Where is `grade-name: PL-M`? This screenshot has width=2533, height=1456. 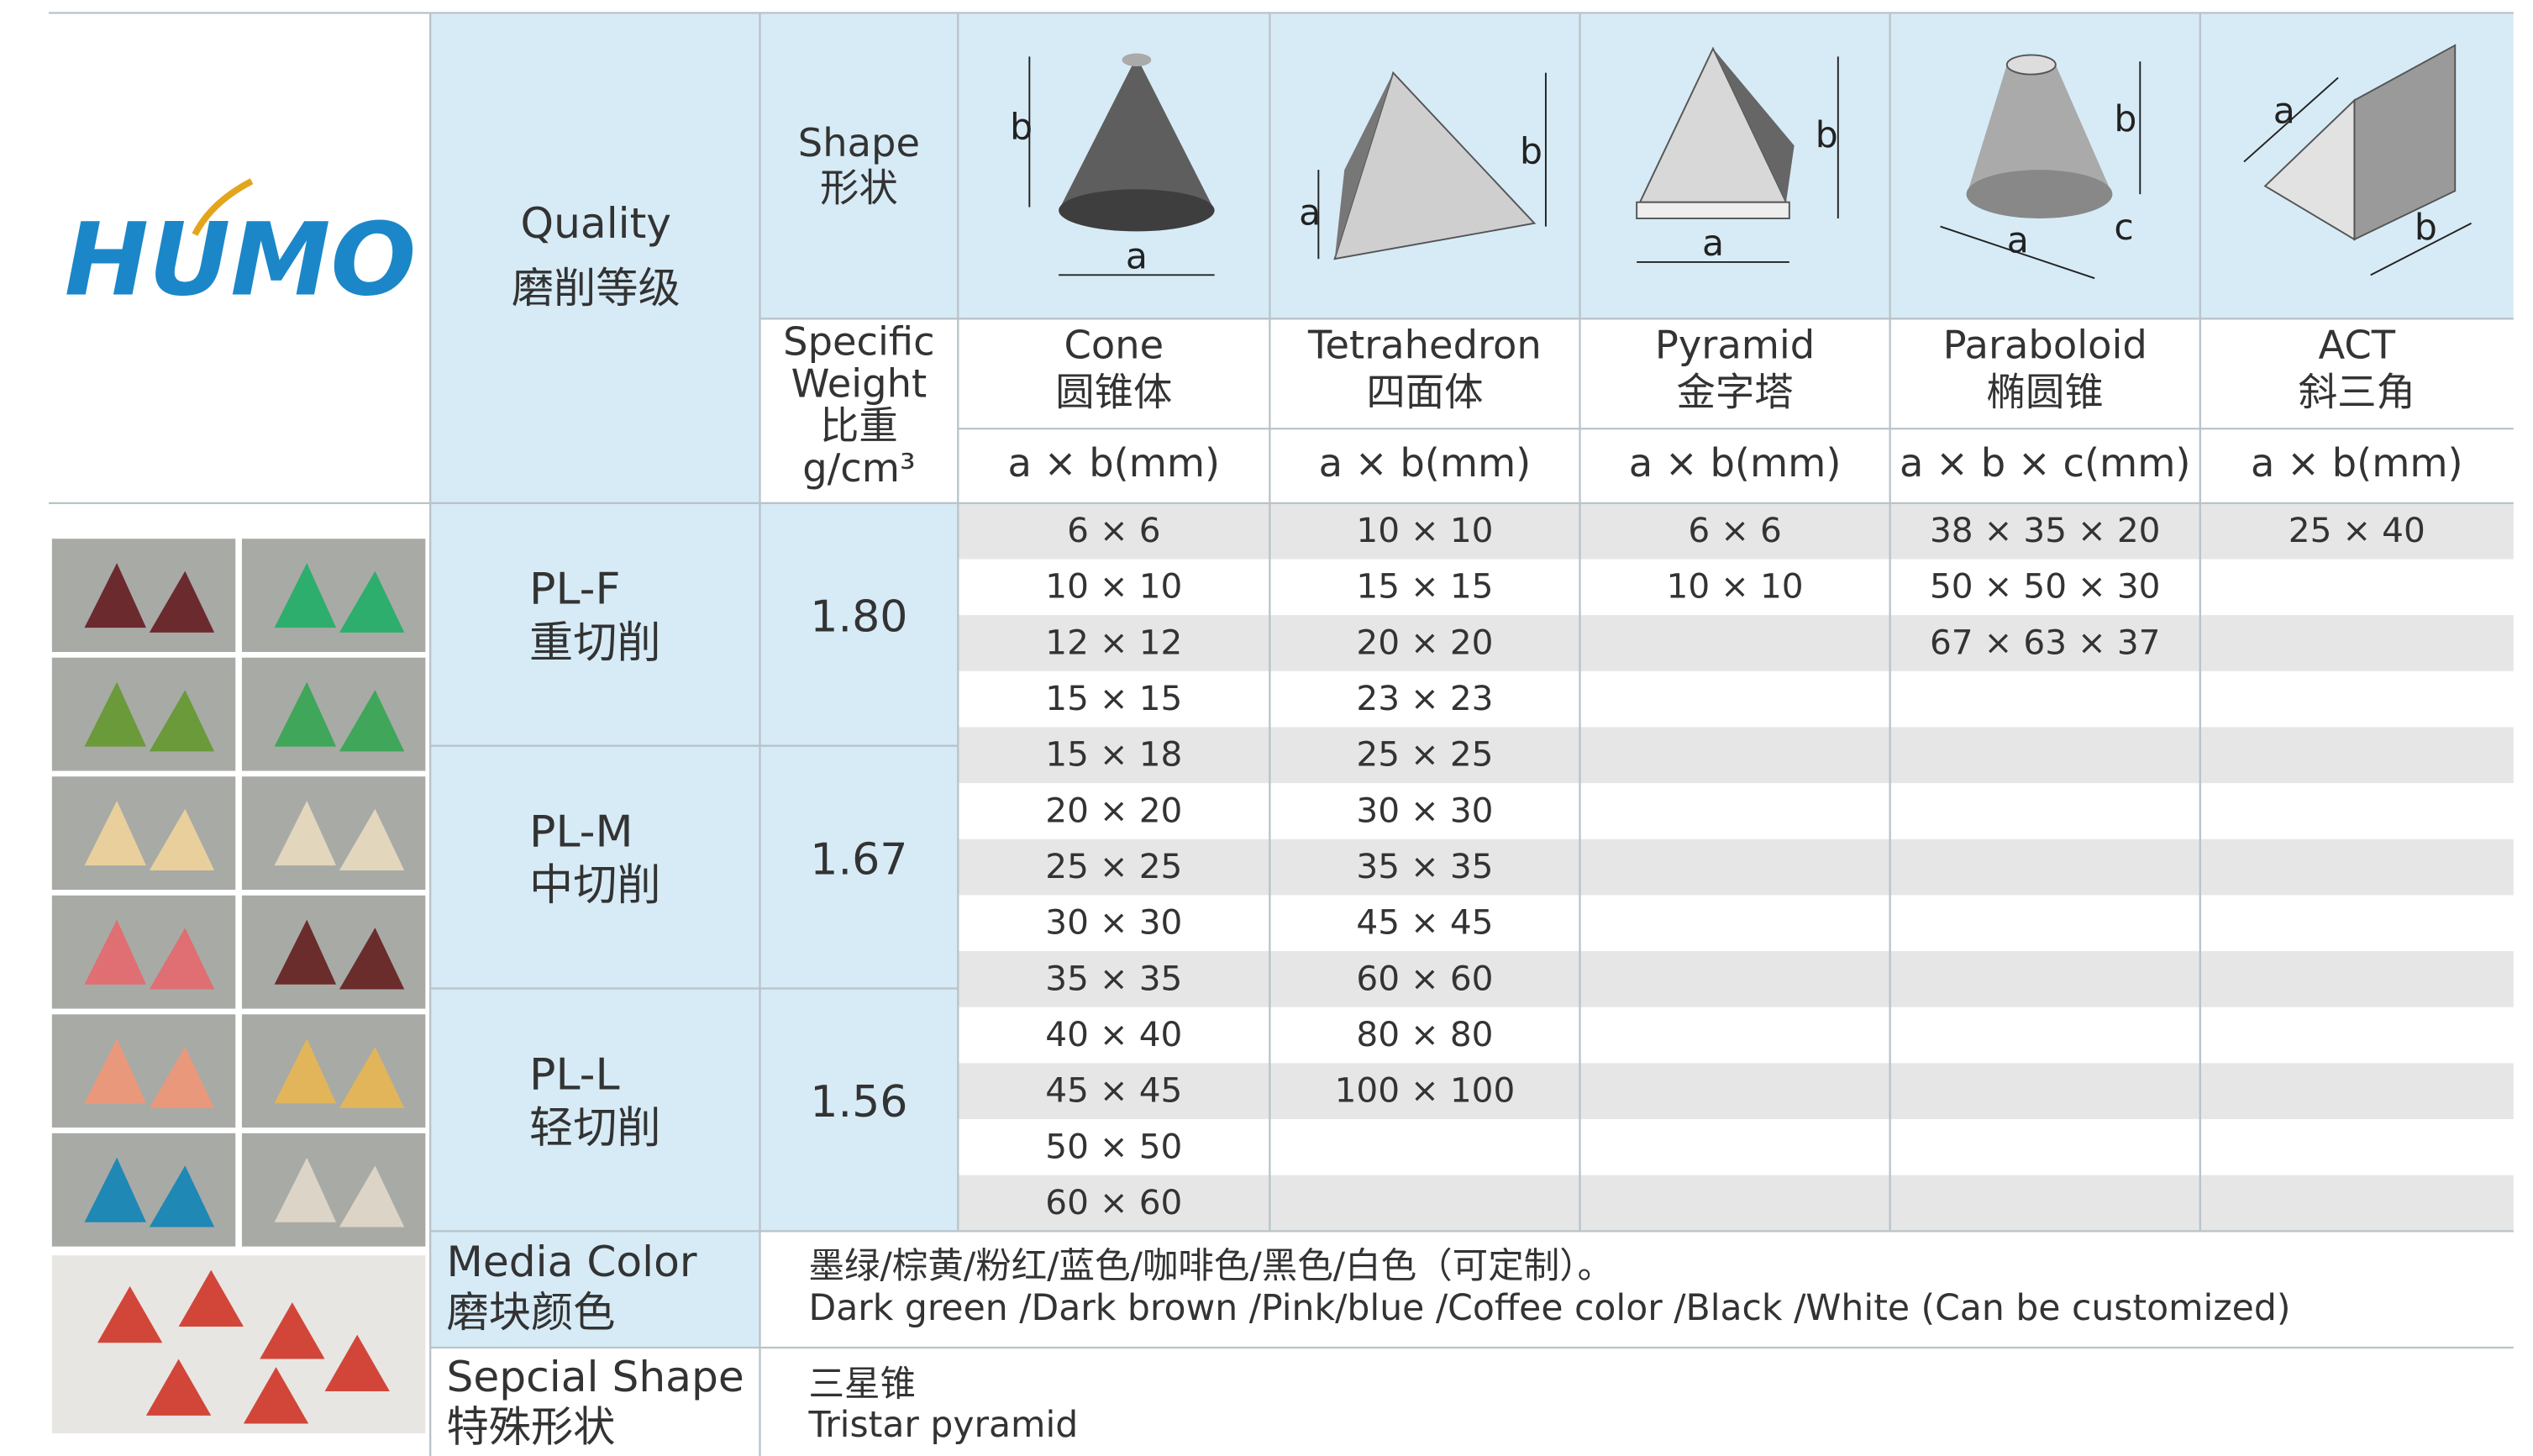
grade-name: PL-M is located at coordinates (581, 833).